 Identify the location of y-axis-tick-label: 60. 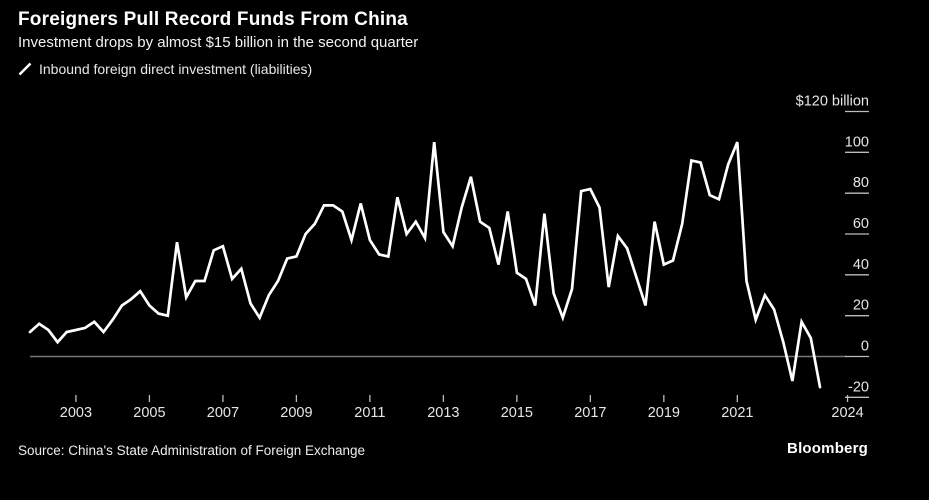
(861, 224).